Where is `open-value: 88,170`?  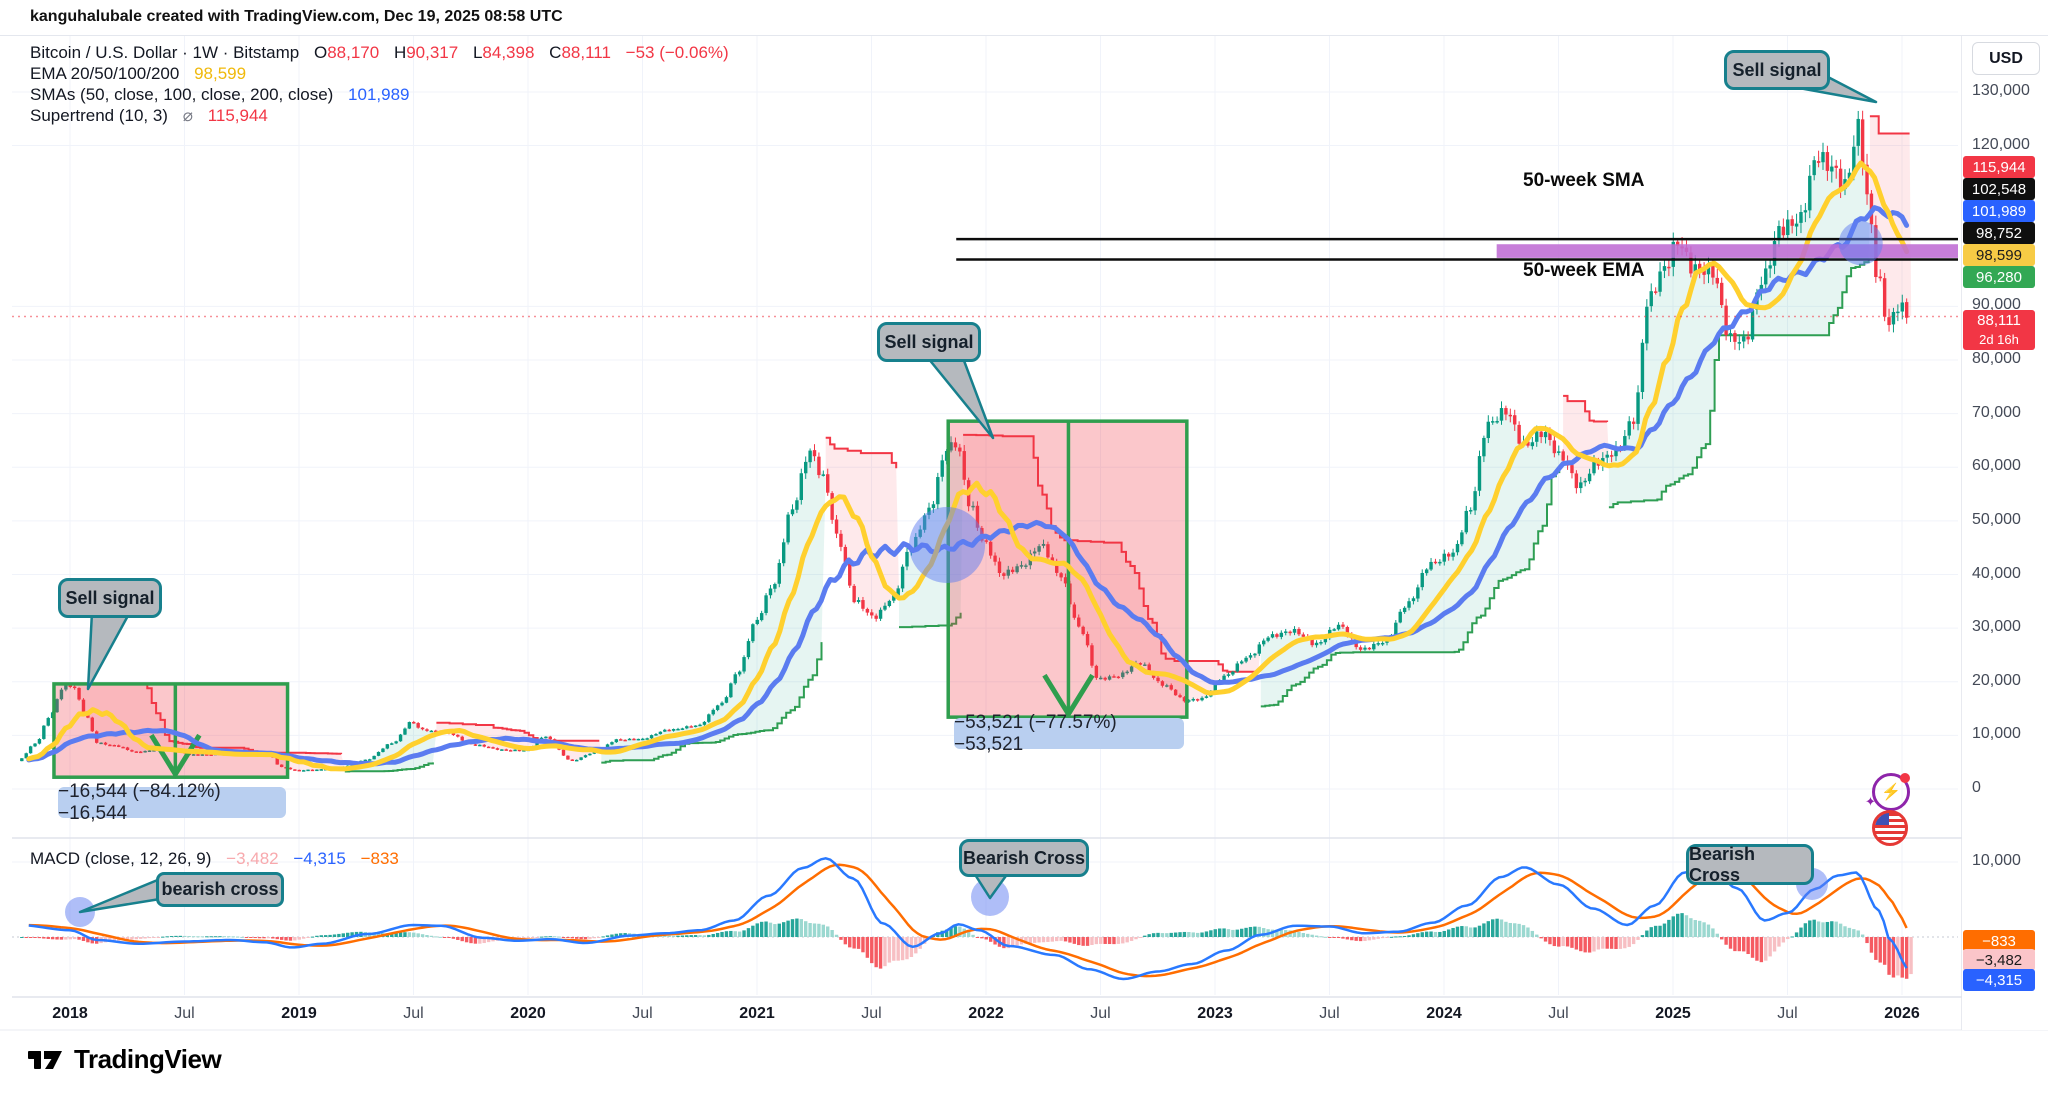 open-value: 88,170 is located at coordinates (353, 52).